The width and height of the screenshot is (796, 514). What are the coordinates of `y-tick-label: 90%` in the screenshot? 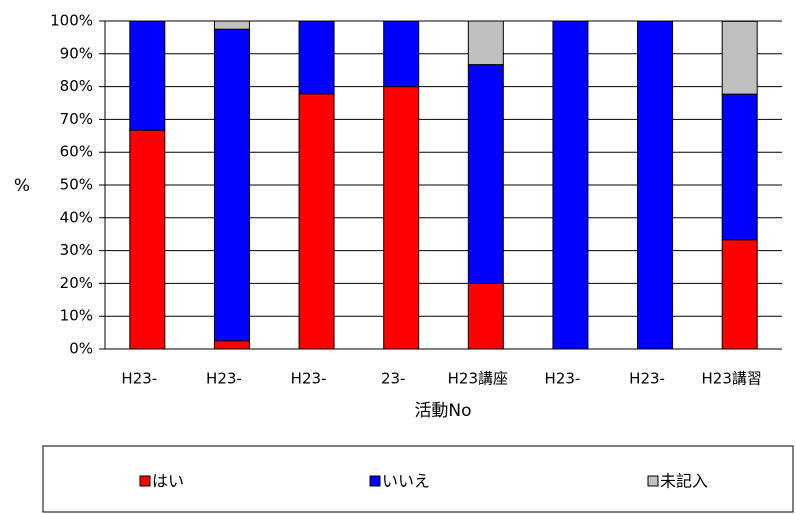 It's located at (76, 53).